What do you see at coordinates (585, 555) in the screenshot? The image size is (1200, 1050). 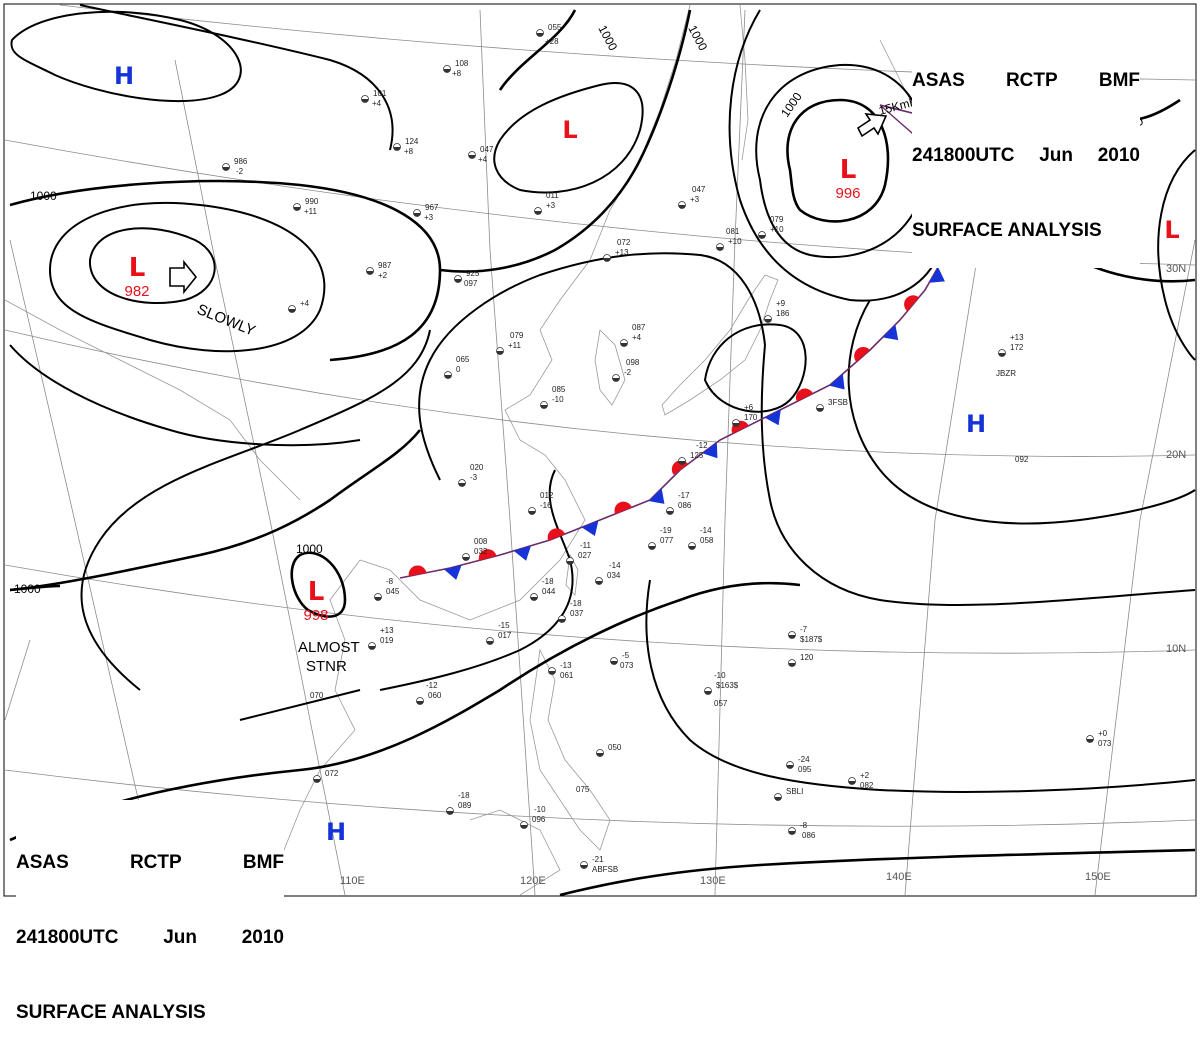 I see `station-reading: 027` at bounding box center [585, 555].